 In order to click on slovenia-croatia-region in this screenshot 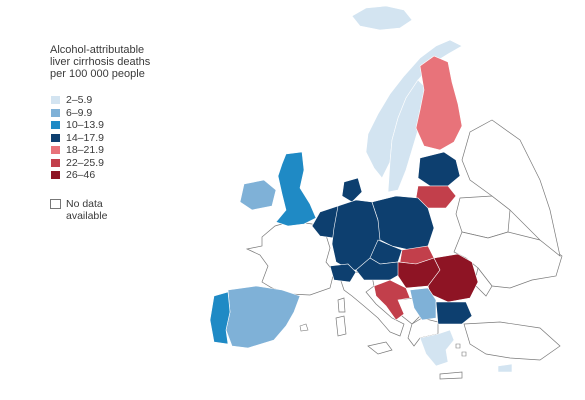, I will do `click(392, 300)`.